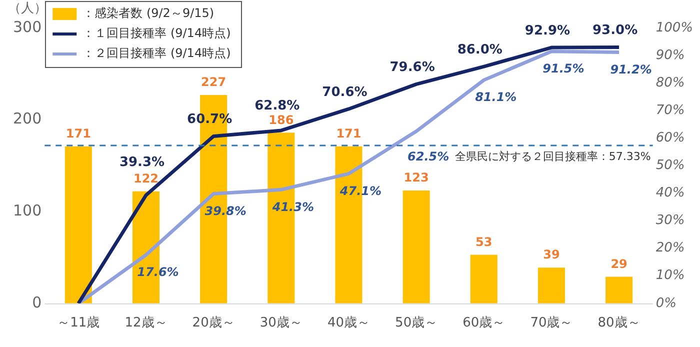 The height and width of the screenshot is (347, 700). Describe the element at coordinates (156, 53) in the screenshot. I see `legend-label: ：２回目接種率 (9/14時点)` at that location.